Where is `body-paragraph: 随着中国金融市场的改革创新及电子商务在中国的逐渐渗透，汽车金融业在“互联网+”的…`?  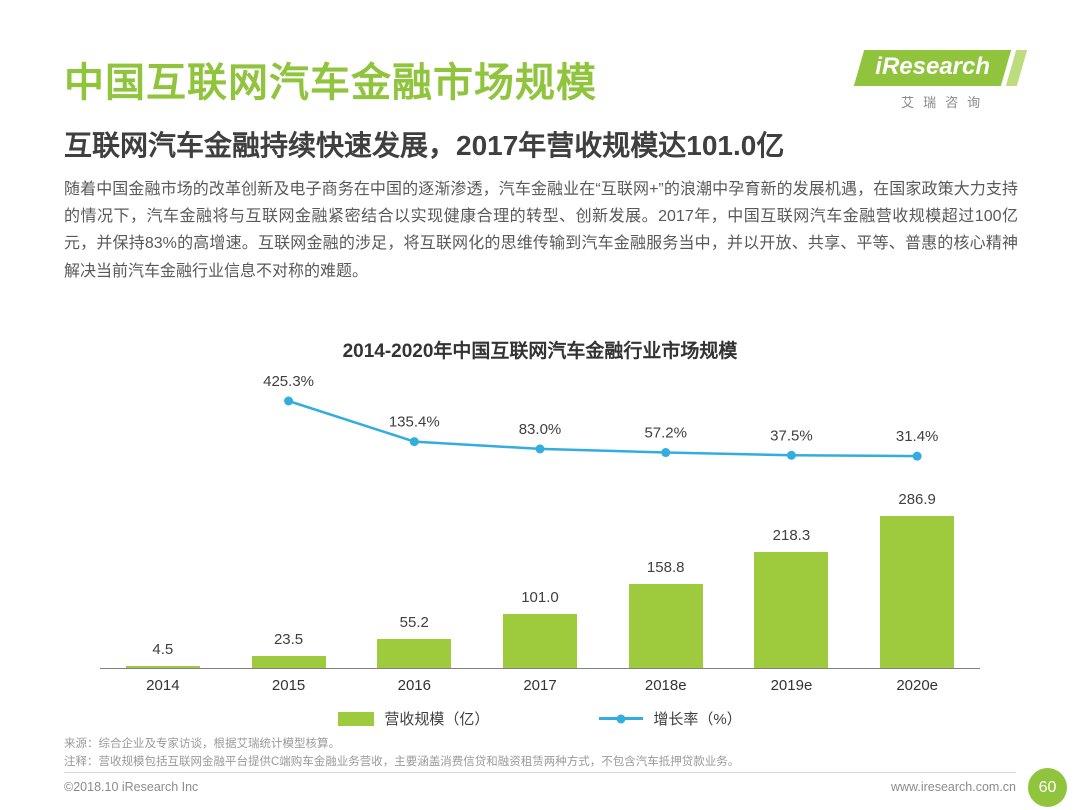 body-paragraph: 随着中国金融市场的改革创新及电子商务在中国的逐渐渗透，汽车金融业在“互联网+”的… is located at coordinates (541, 230).